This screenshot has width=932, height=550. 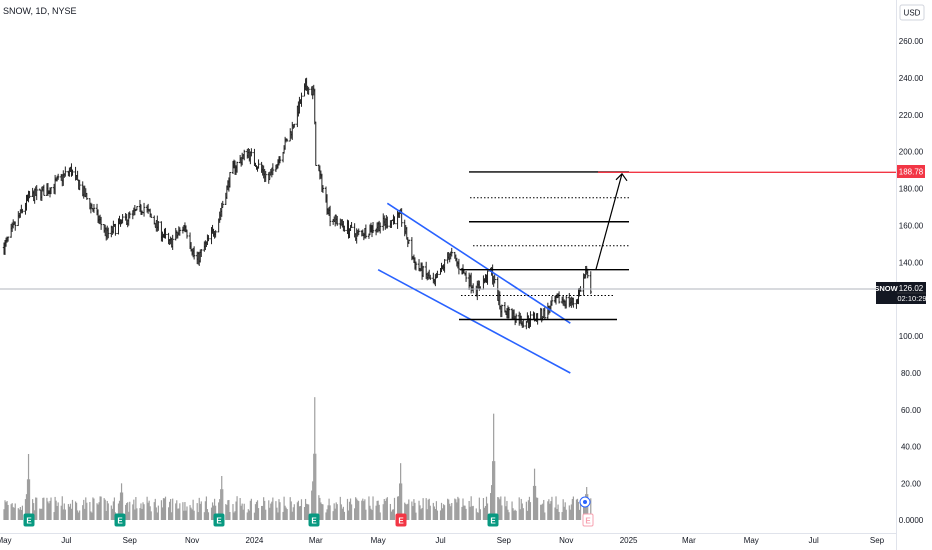 I want to click on earnings-badge-letter: E, so click(x=588, y=521).